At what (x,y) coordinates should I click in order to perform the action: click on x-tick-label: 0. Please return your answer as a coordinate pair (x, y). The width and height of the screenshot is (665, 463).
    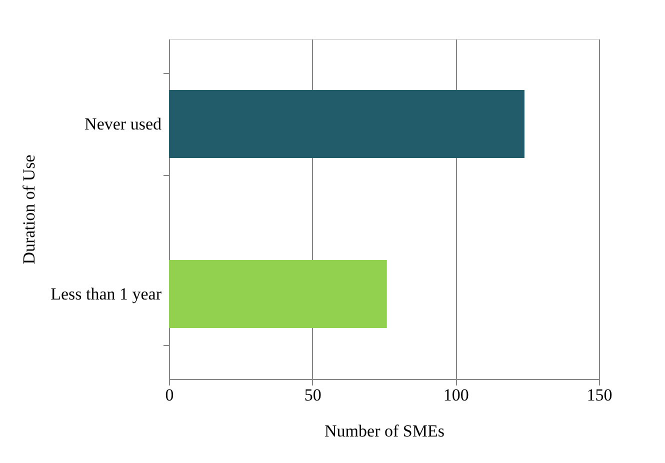
    Looking at the image, I should click on (169, 395).